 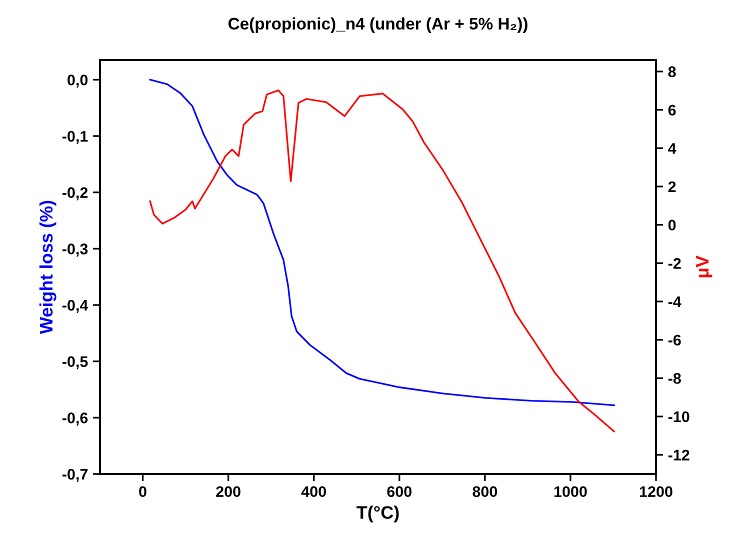 I want to click on x-tick-label: 800, so click(x=485, y=492).